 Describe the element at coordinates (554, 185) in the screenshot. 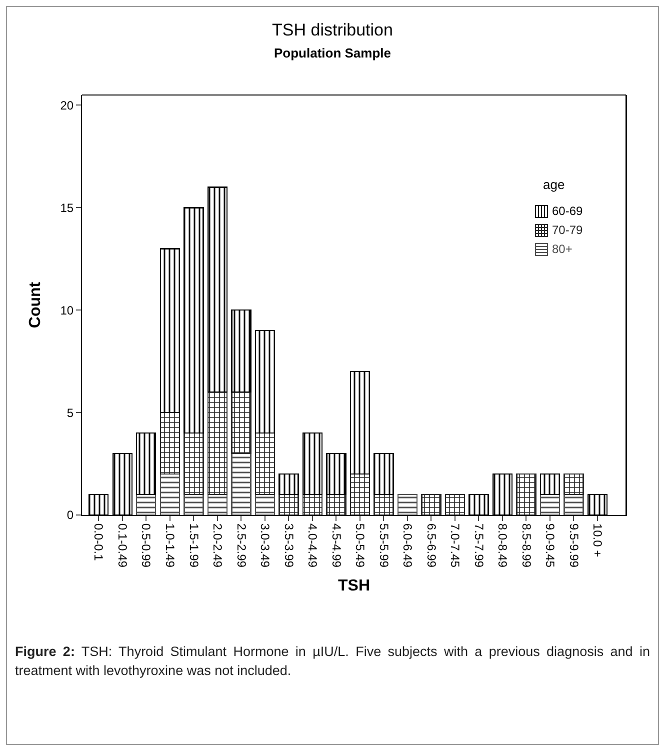

I see `legend-title: age` at that location.